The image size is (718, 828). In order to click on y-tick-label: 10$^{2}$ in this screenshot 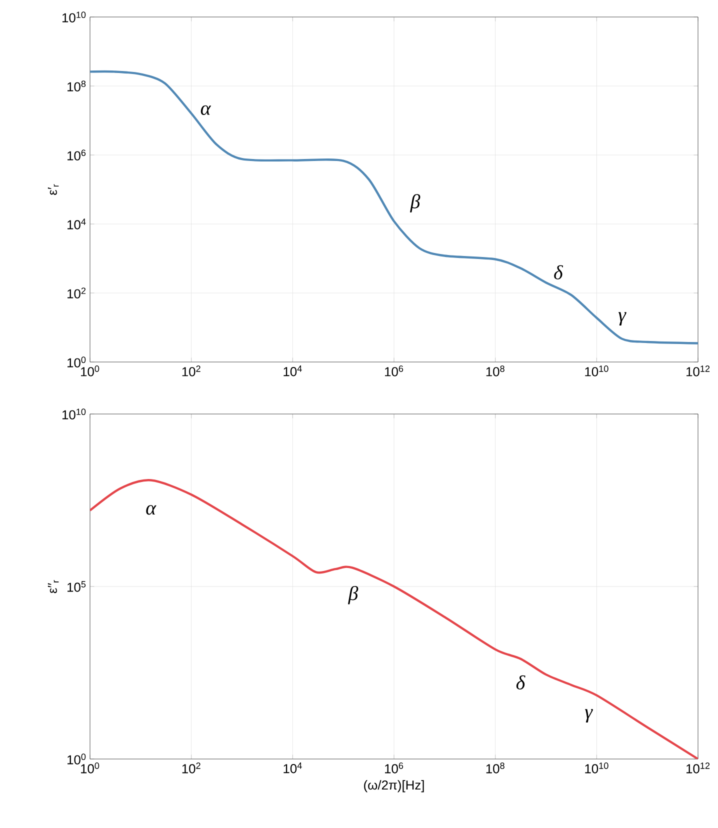, I will do `click(77, 293)`.